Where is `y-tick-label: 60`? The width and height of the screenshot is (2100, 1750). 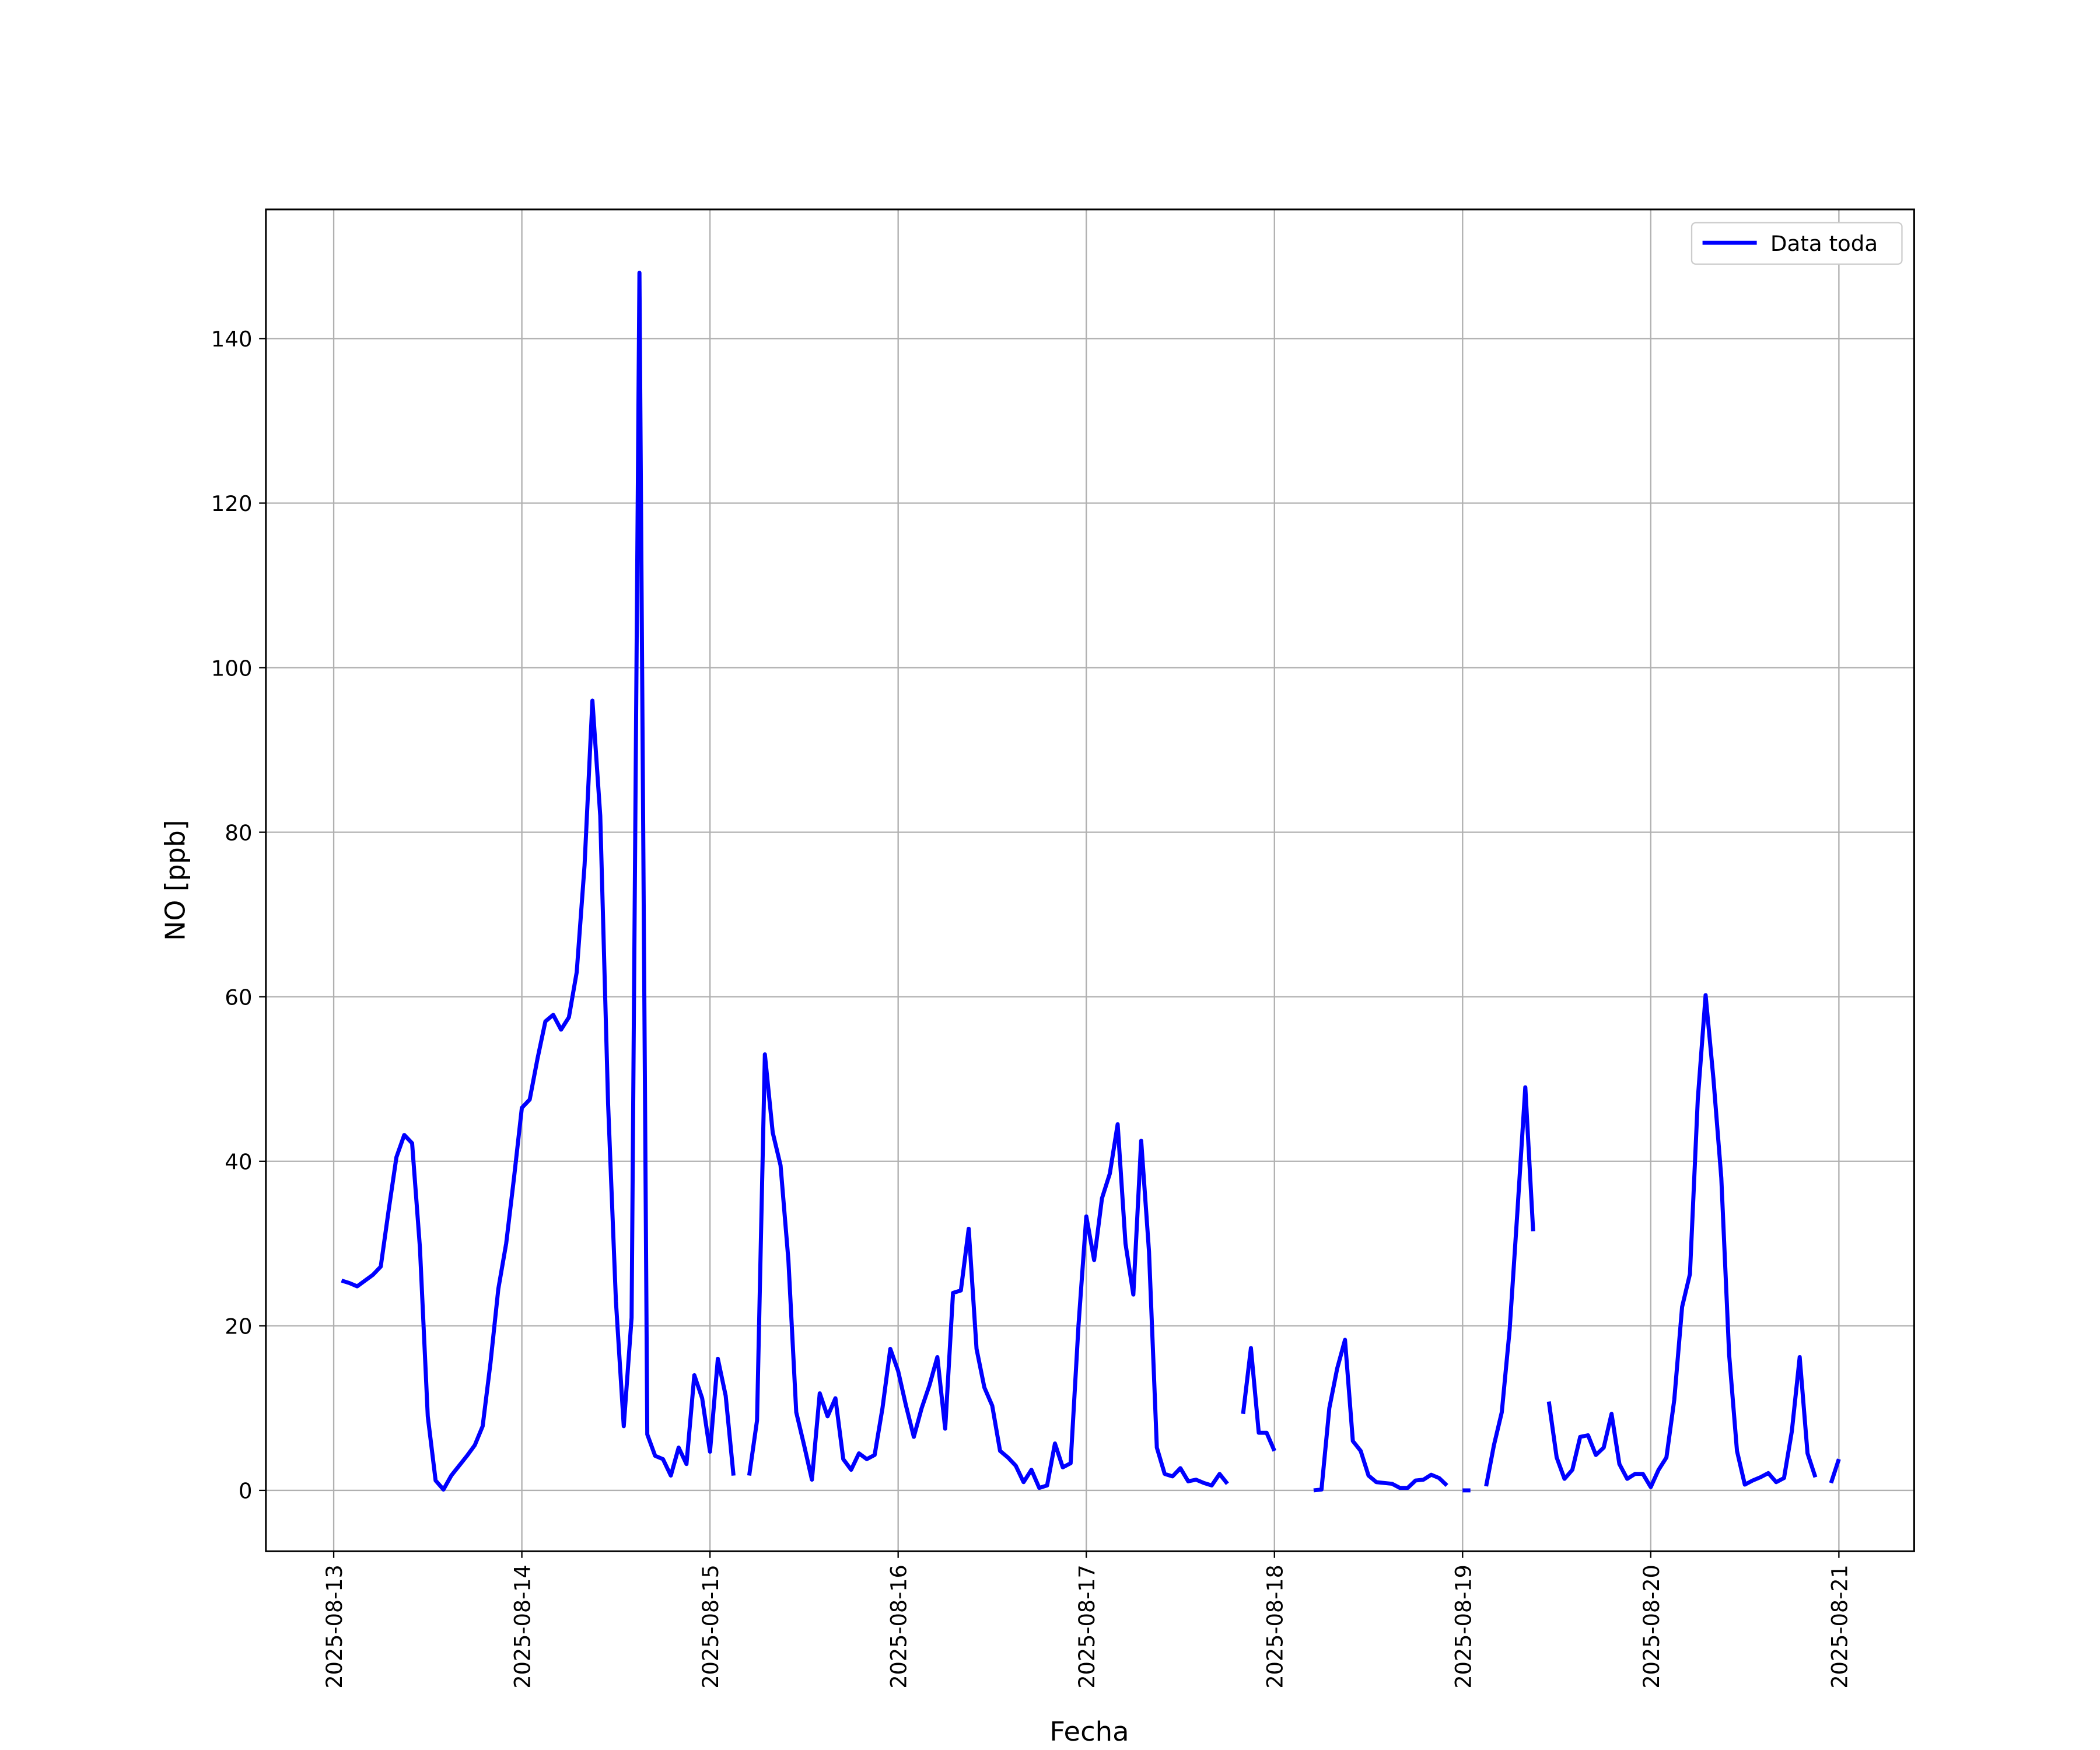
y-tick-label: 60 is located at coordinates (238, 998).